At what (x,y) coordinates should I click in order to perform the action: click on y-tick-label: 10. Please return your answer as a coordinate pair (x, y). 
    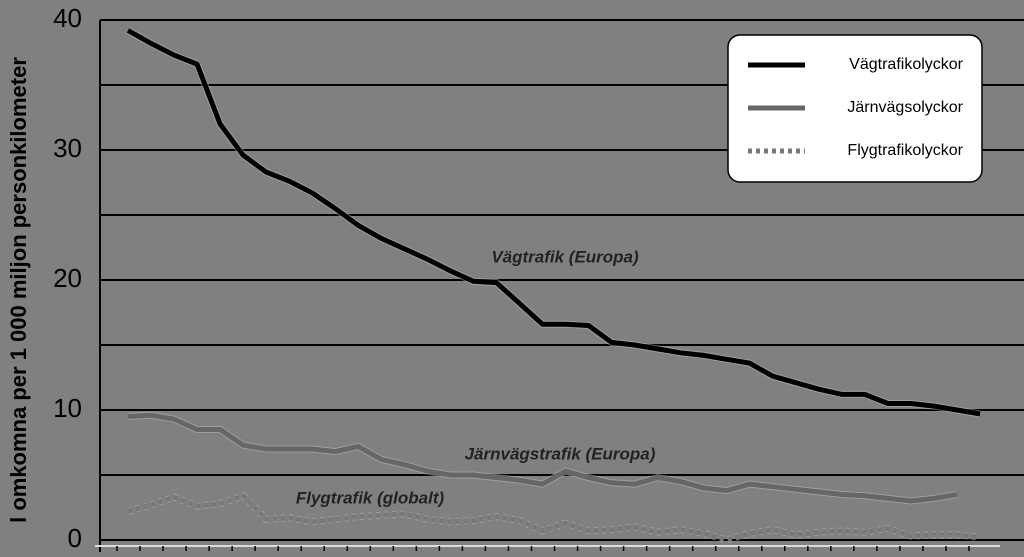
    Looking at the image, I should click on (67, 408).